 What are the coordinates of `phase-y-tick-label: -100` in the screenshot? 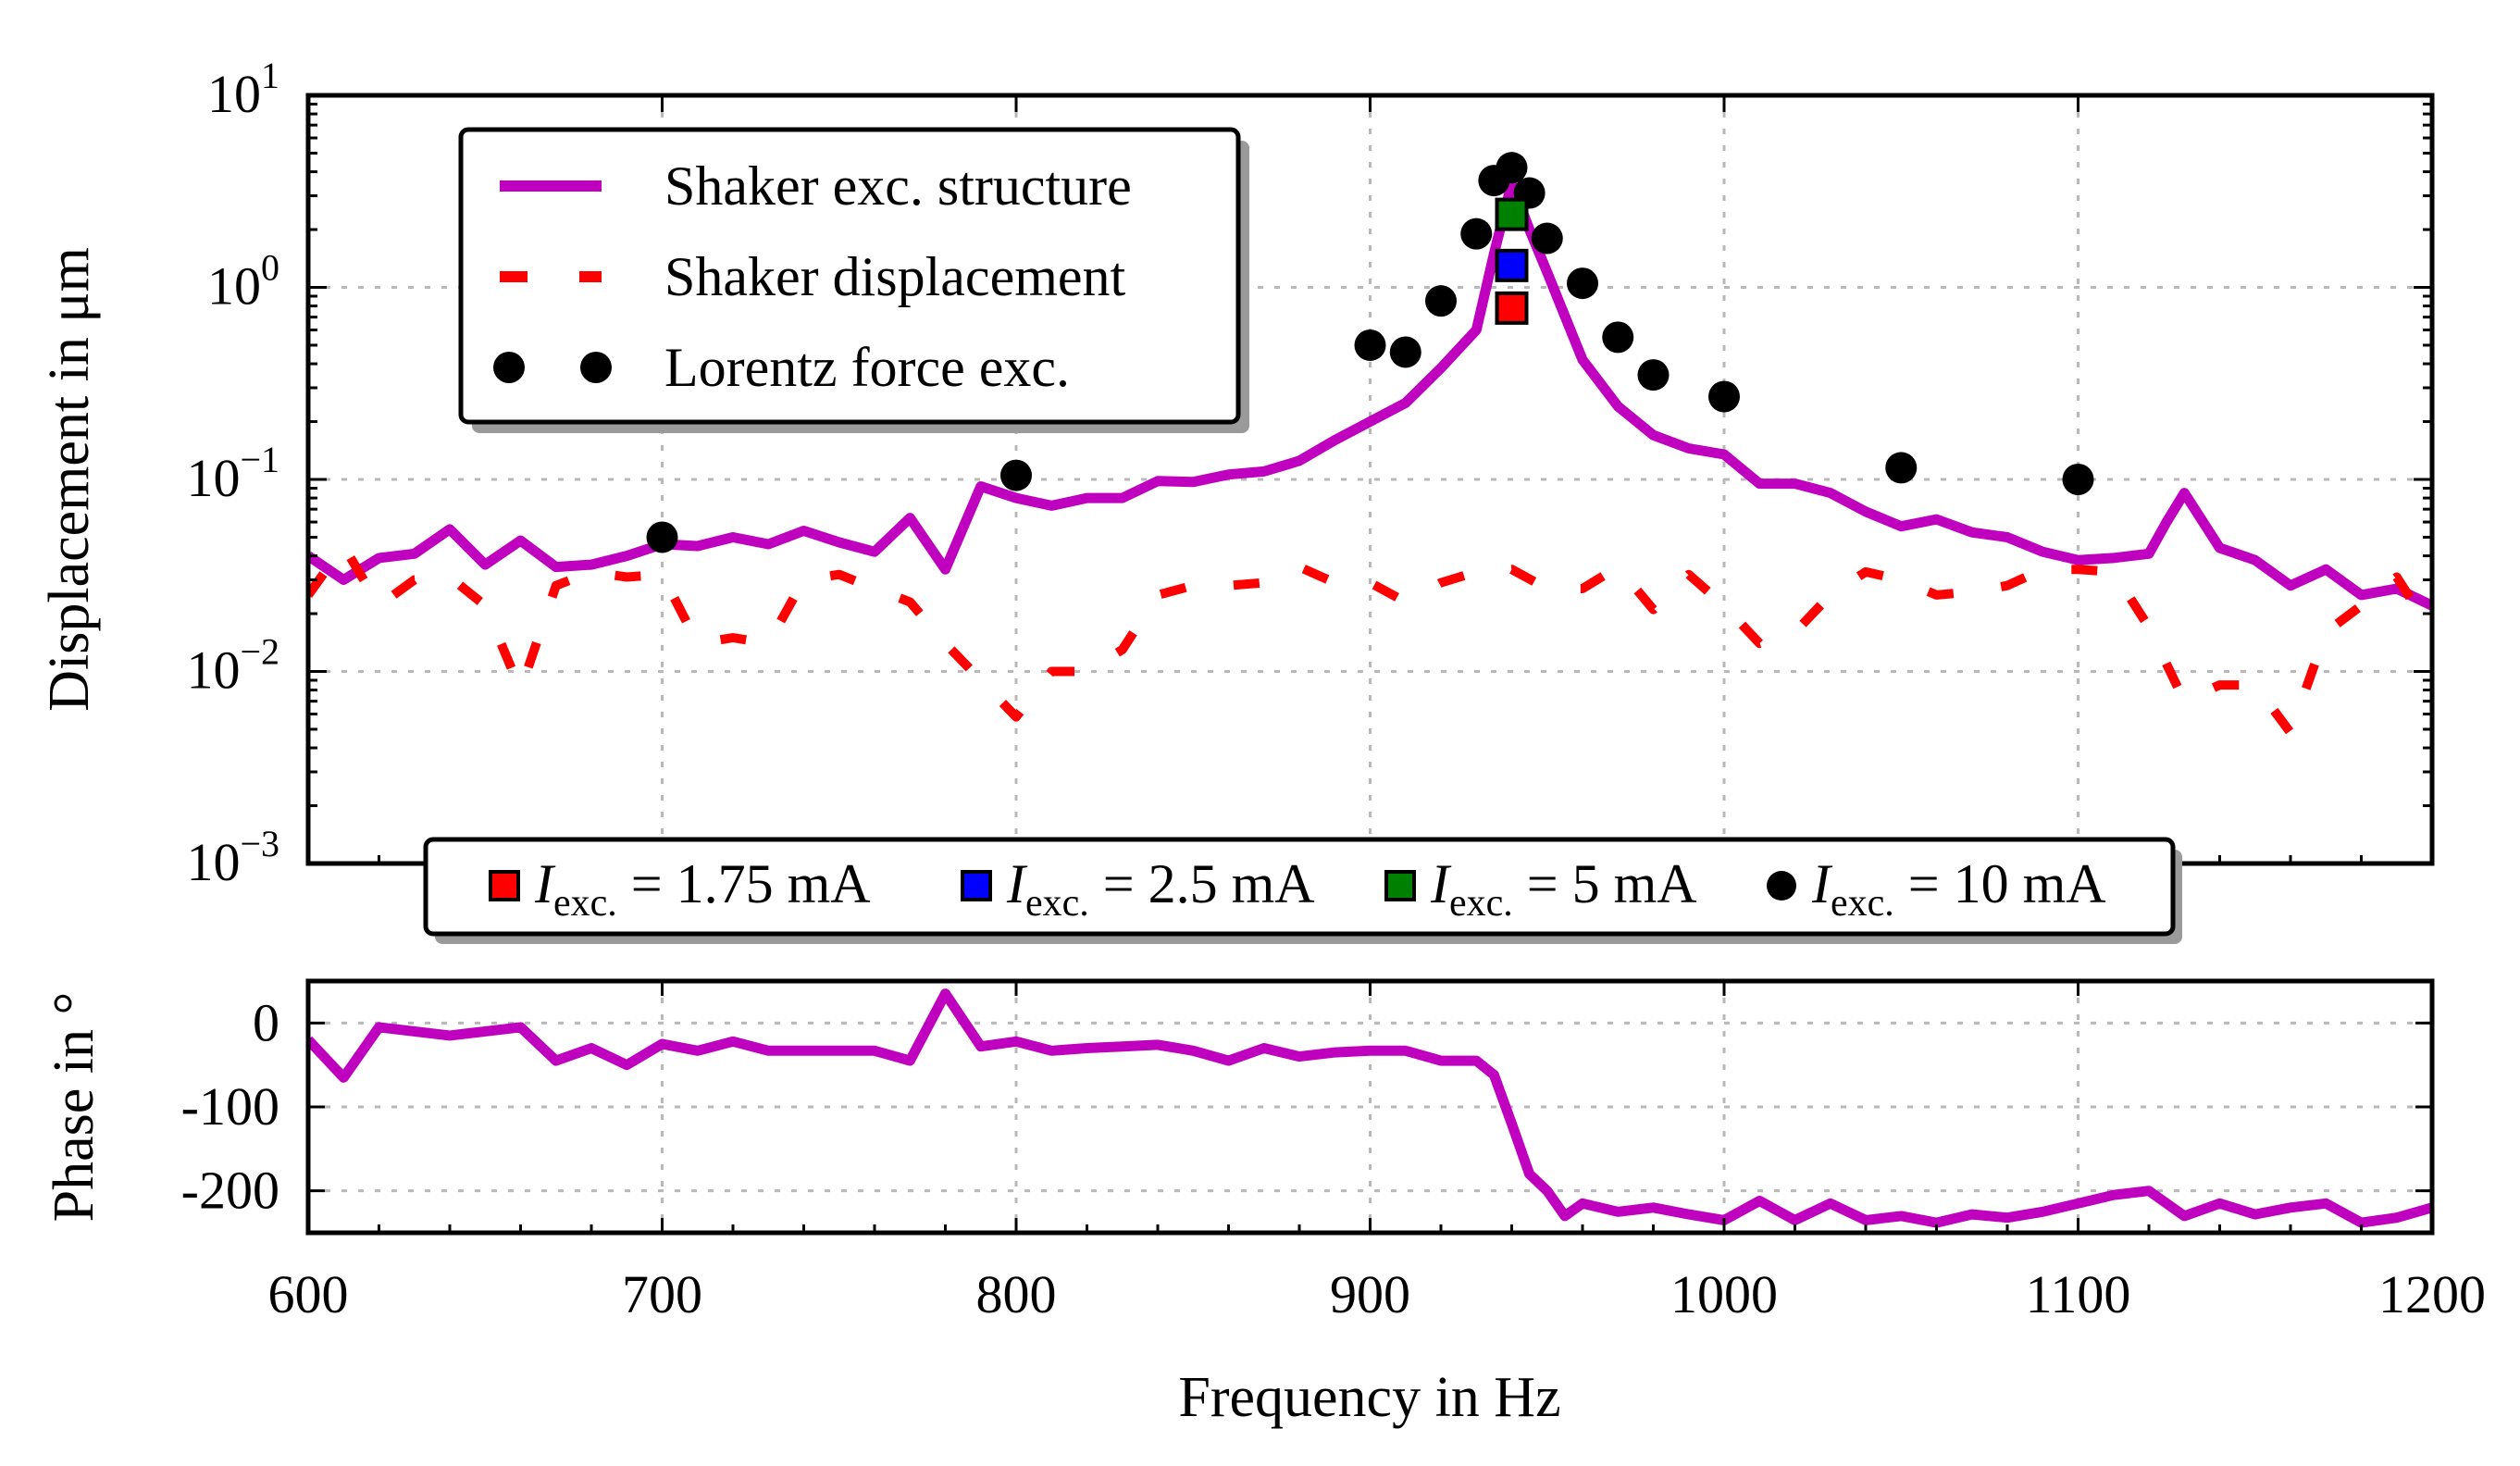 It's located at (230, 1106).